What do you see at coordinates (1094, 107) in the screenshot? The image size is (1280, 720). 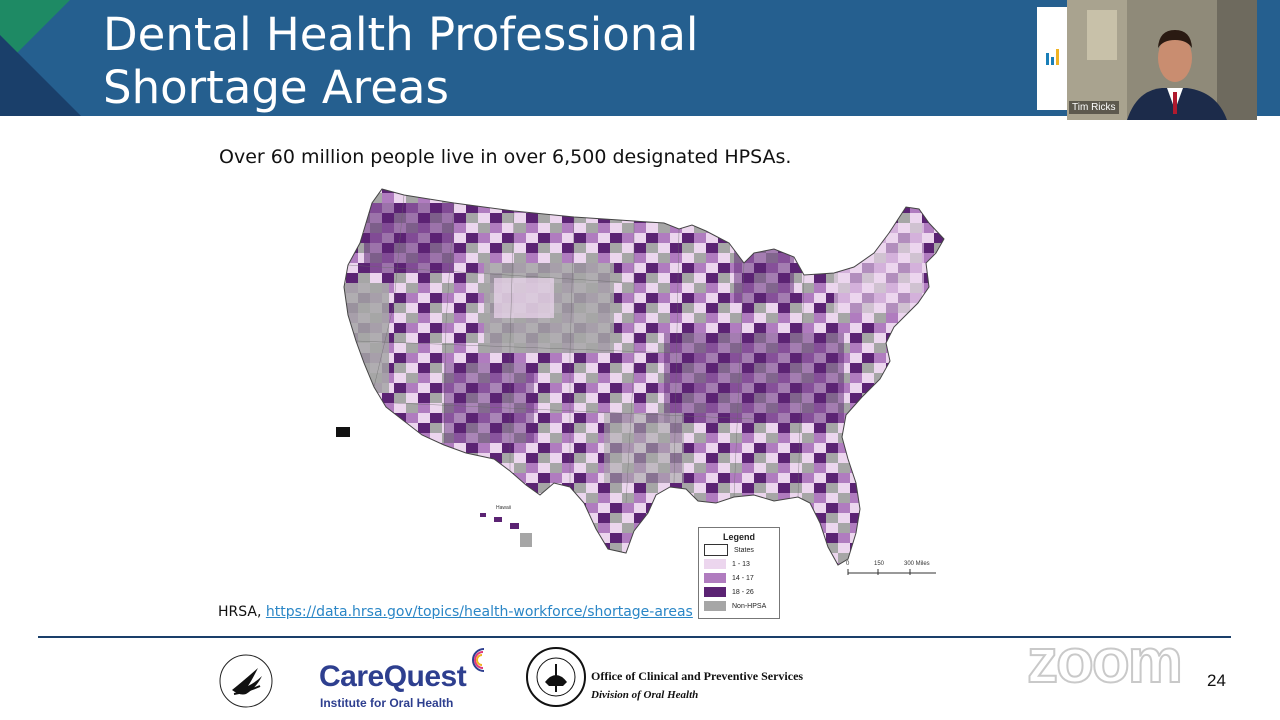 I see `participant-name: Tim Ricks` at bounding box center [1094, 107].